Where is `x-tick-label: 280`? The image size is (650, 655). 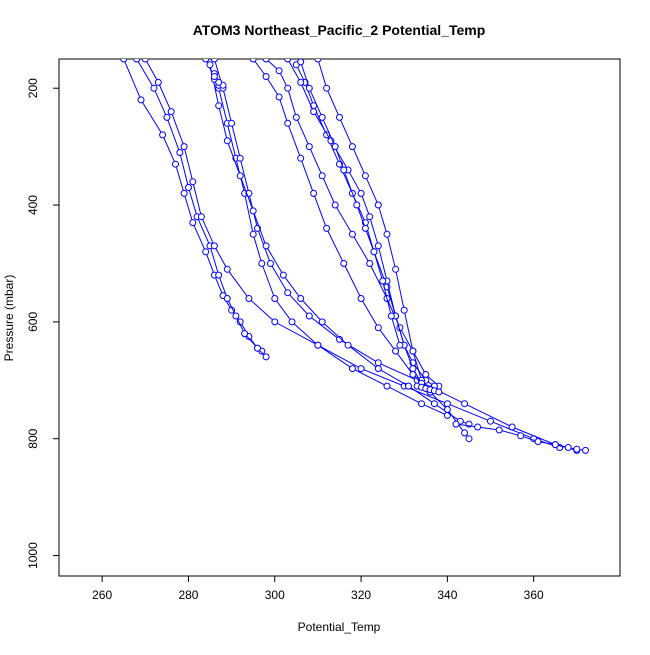 x-tick-label: 280 is located at coordinates (188, 595).